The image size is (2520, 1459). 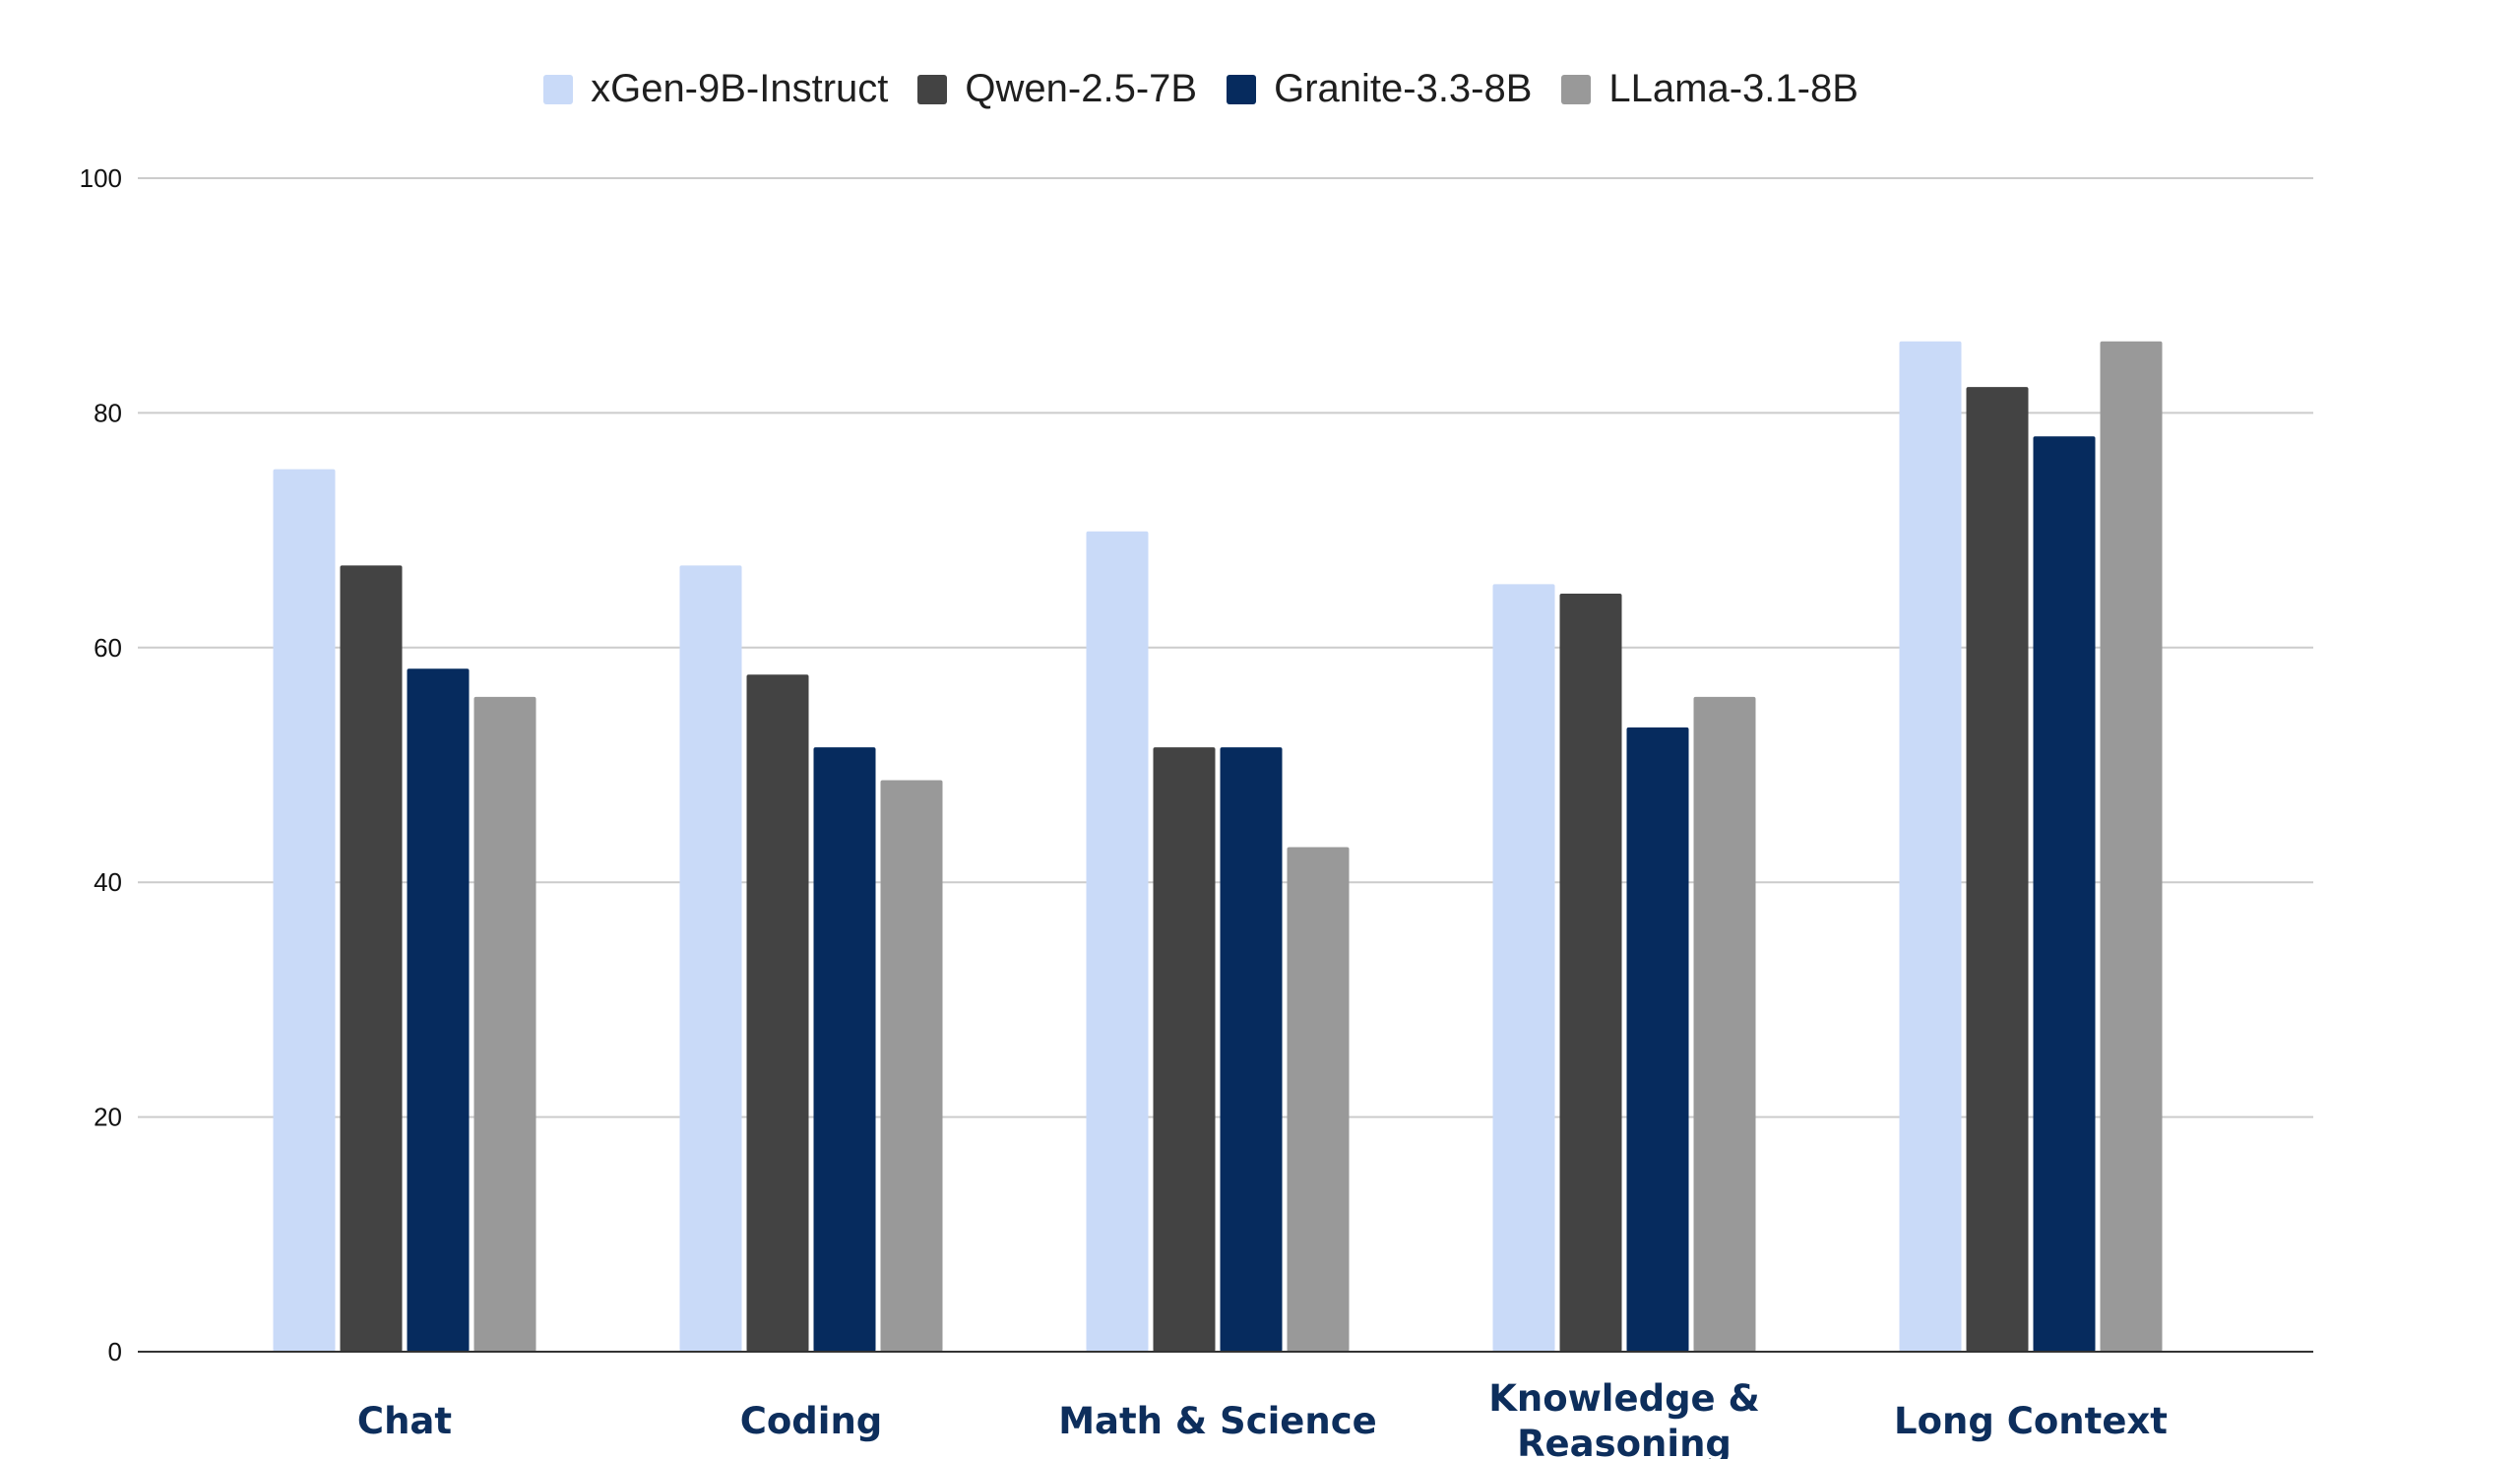 What do you see at coordinates (1590, 972) in the screenshot?
I see `bar-knowledge-reasoning-qwen-2-5-7b` at bounding box center [1590, 972].